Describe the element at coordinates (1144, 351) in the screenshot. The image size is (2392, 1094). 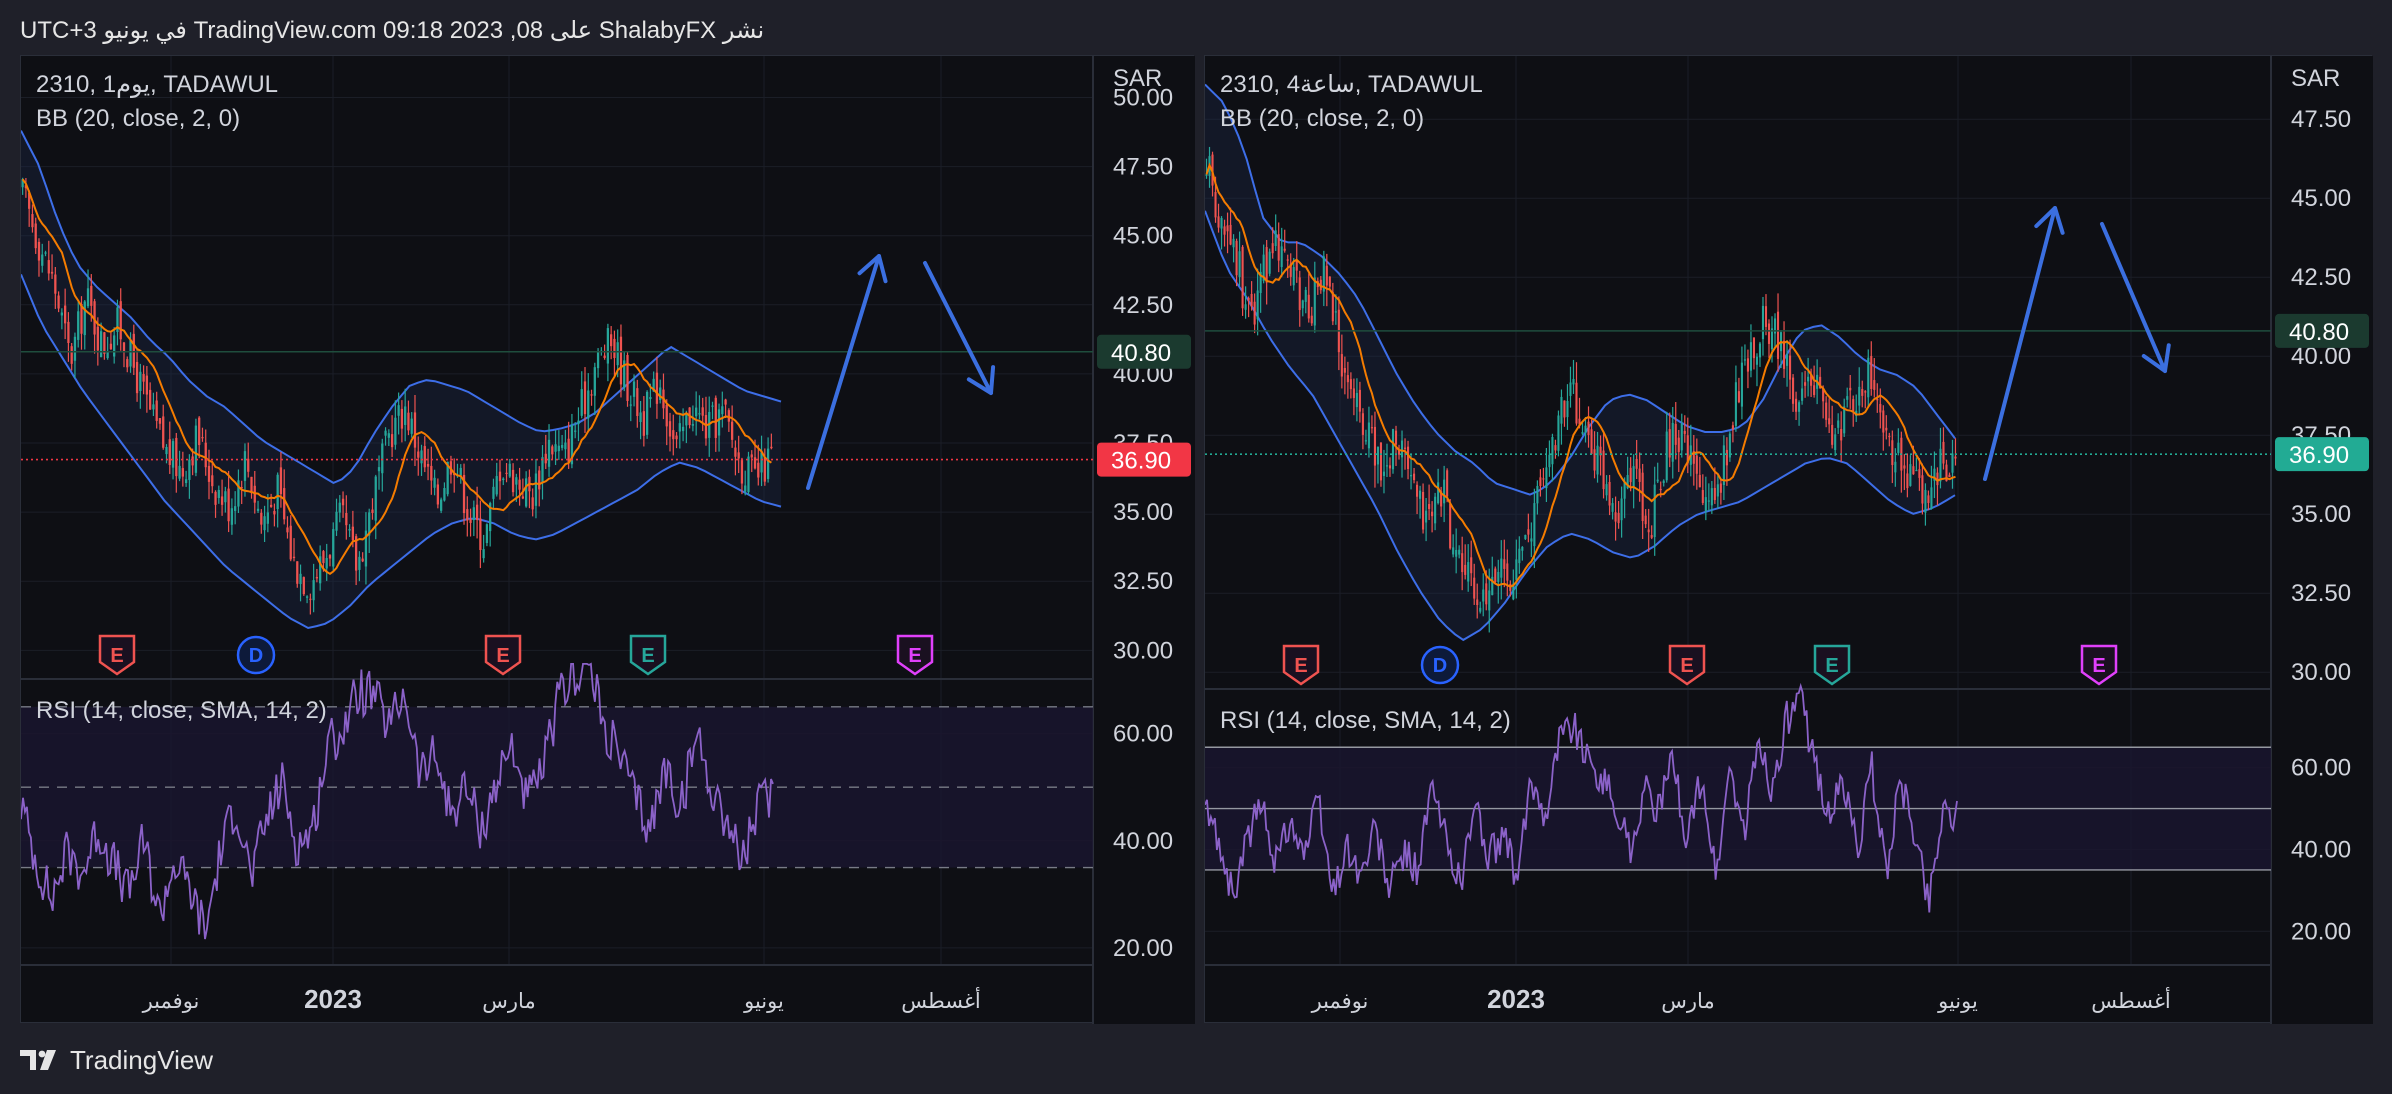
I see `level-price-tag` at that location.